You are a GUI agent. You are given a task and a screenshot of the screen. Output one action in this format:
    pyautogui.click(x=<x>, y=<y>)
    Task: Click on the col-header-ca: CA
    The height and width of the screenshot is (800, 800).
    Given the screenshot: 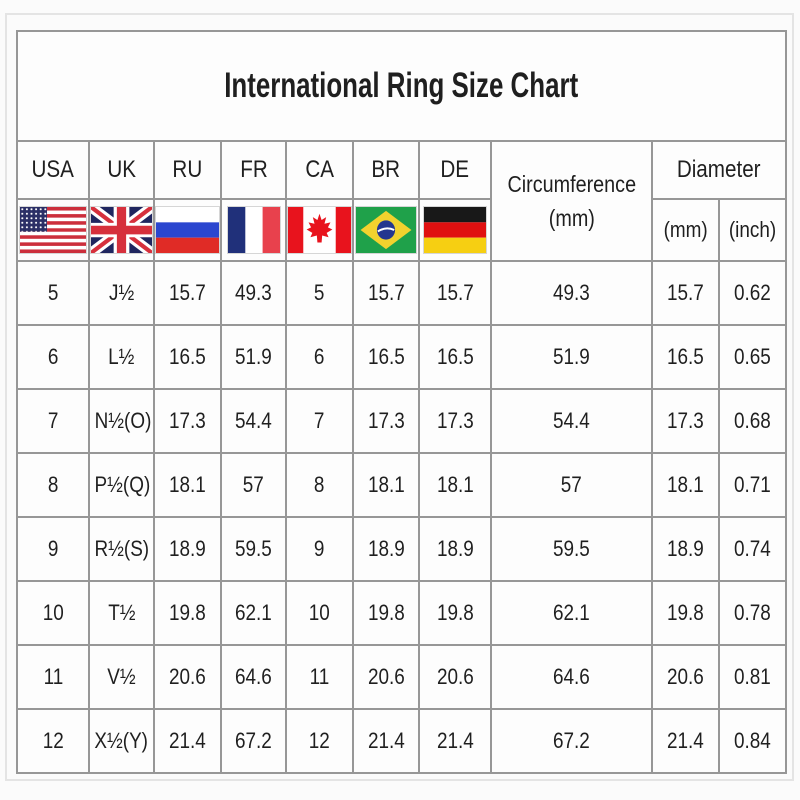 What is the action you would take?
    pyautogui.click(x=319, y=170)
    